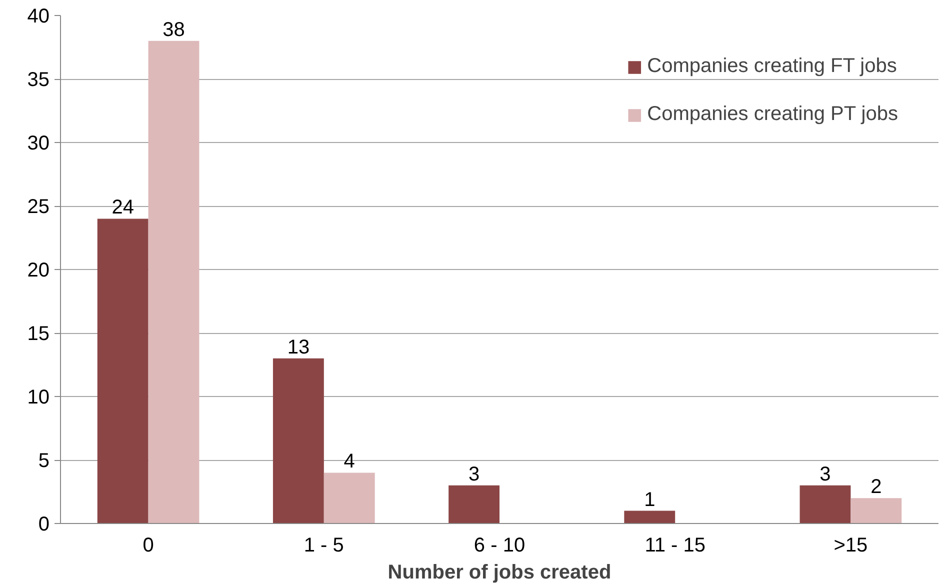  I want to click on data-label: 13, so click(298, 347).